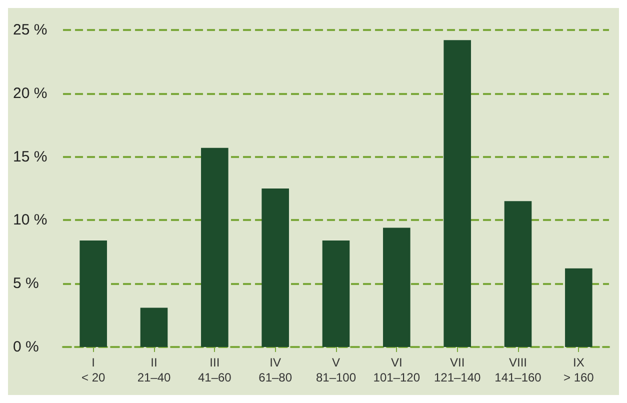 This screenshot has height=403, width=627. What do you see at coordinates (30, 30) in the screenshot?
I see `y-tick-label: 25 %` at bounding box center [30, 30].